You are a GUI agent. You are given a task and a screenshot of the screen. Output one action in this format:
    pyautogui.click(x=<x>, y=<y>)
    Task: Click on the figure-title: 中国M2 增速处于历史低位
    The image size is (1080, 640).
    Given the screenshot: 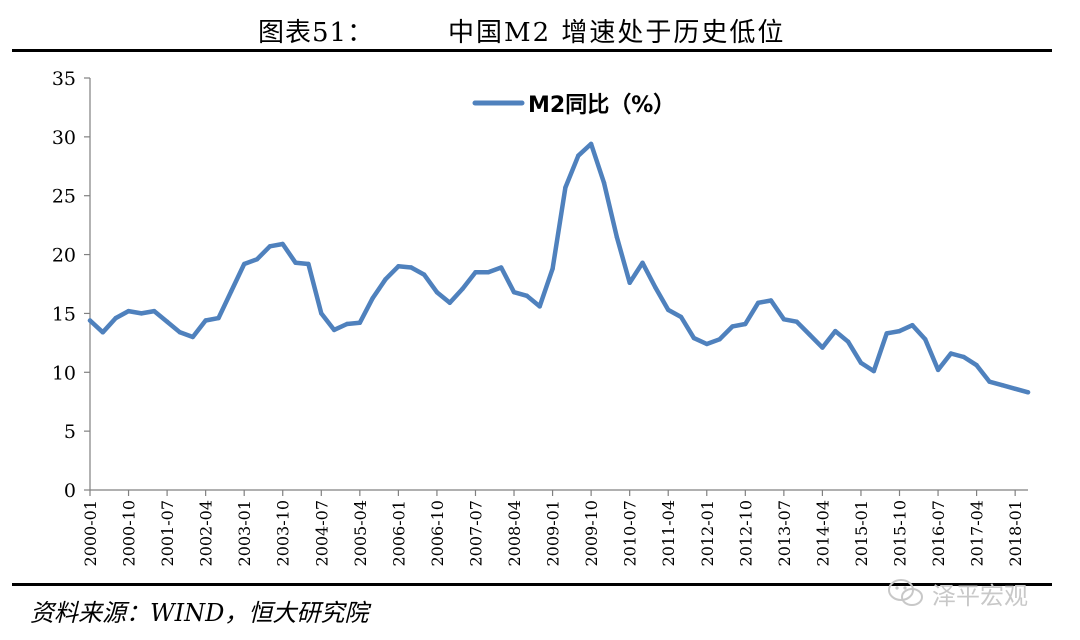 What is the action you would take?
    pyautogui.click(x=617, y=33)
    